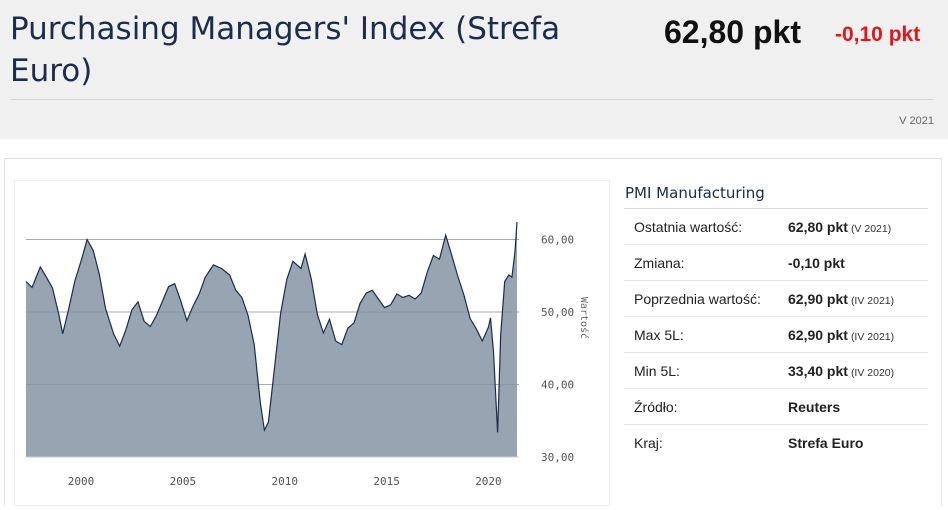 This screenshot has width=948, height=510. What do you see at coordinates (732, 32) in the screenshot?
I see `current-price: 62,80 pkt` at bounding box center [732, 32].